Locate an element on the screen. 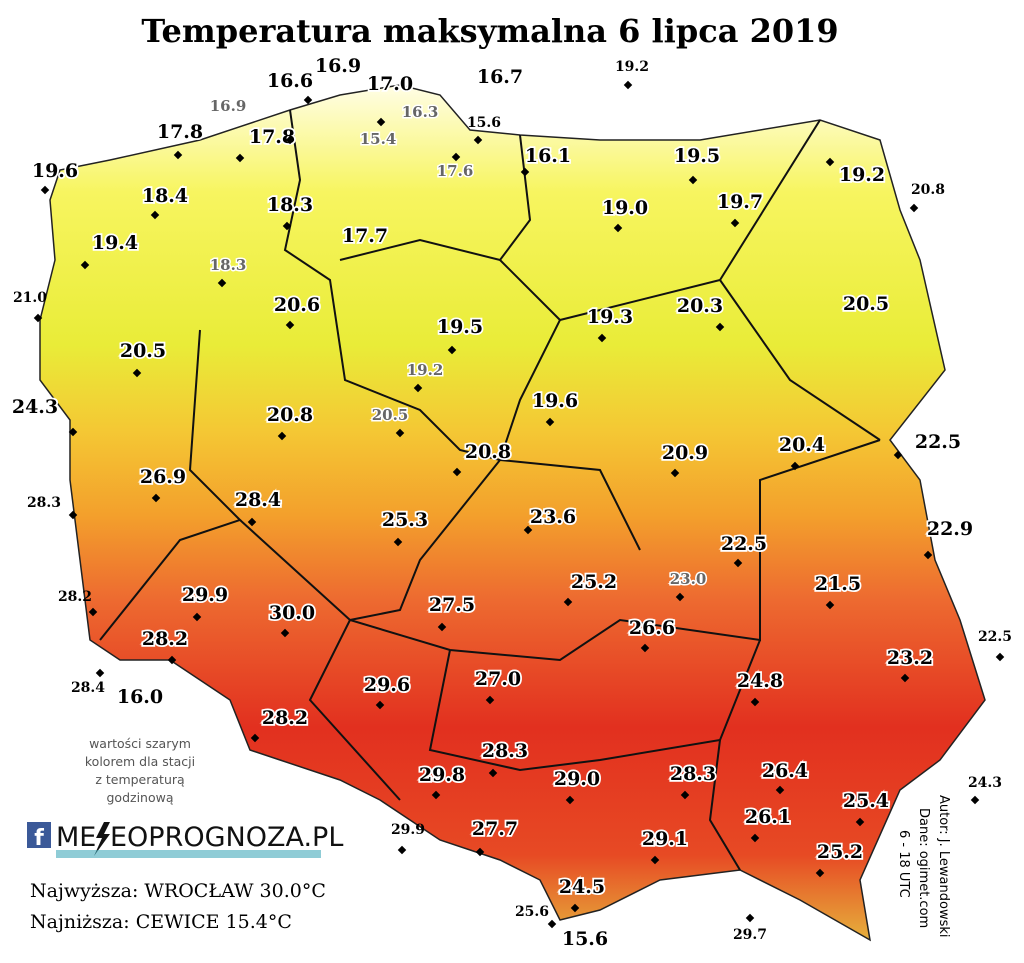  note-line: godzinową is located at coordinates (139, 797).